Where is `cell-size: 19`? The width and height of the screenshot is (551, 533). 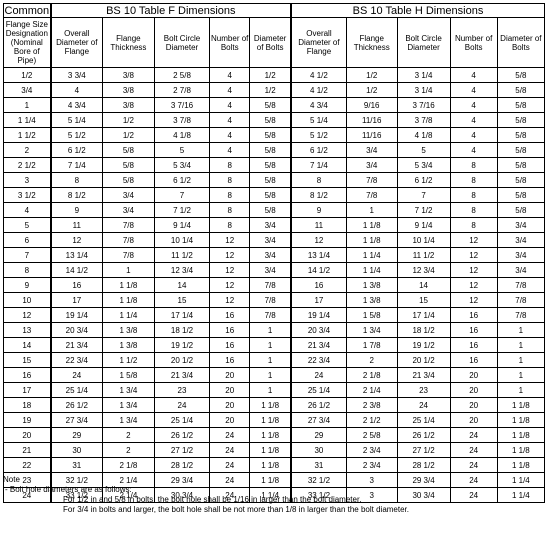
cell-size: 19 is located at coordinates (27, 420).